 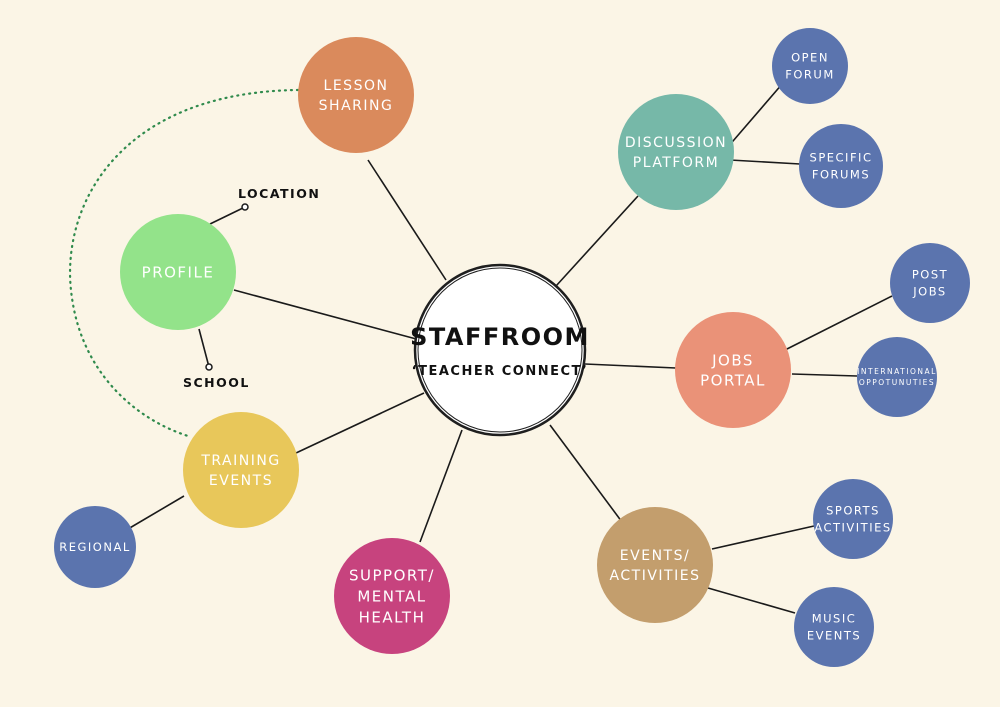 I want to click on profile-node: PROFILE, so click(x=178, y=272).